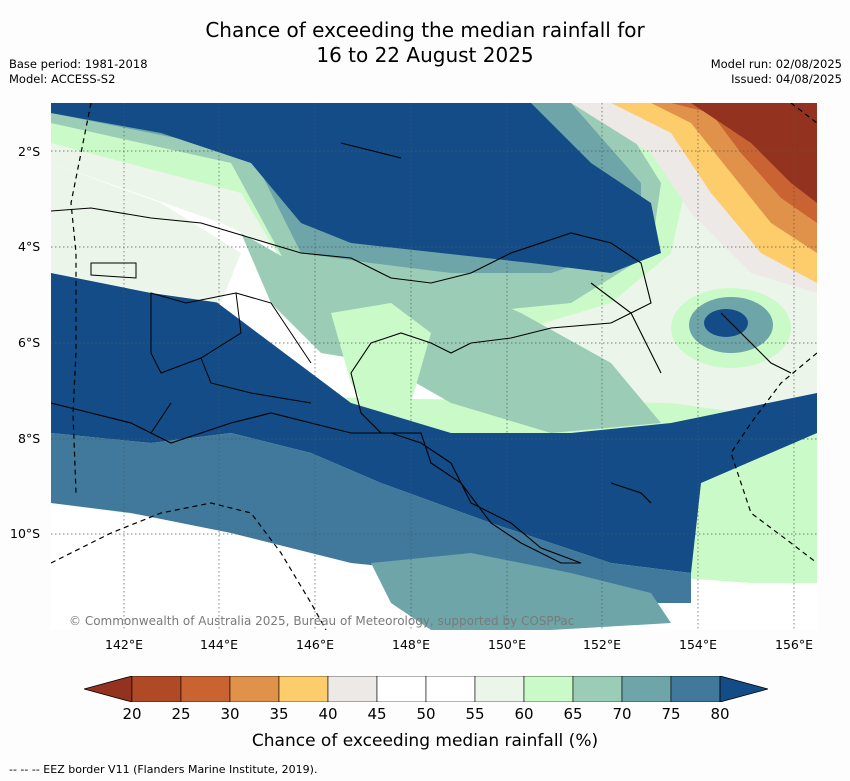 The height and width of the screenshot is (781, 850). I want to click on title-line-2: 16 to 22 August 2025, so click(425, 55).